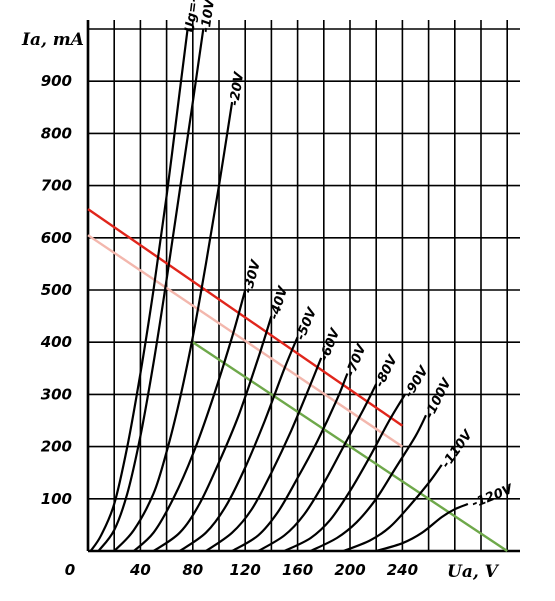 The width and height of the screenshot is (555, 601). I want to click on y-tick-label: 800, so click(56, 133).